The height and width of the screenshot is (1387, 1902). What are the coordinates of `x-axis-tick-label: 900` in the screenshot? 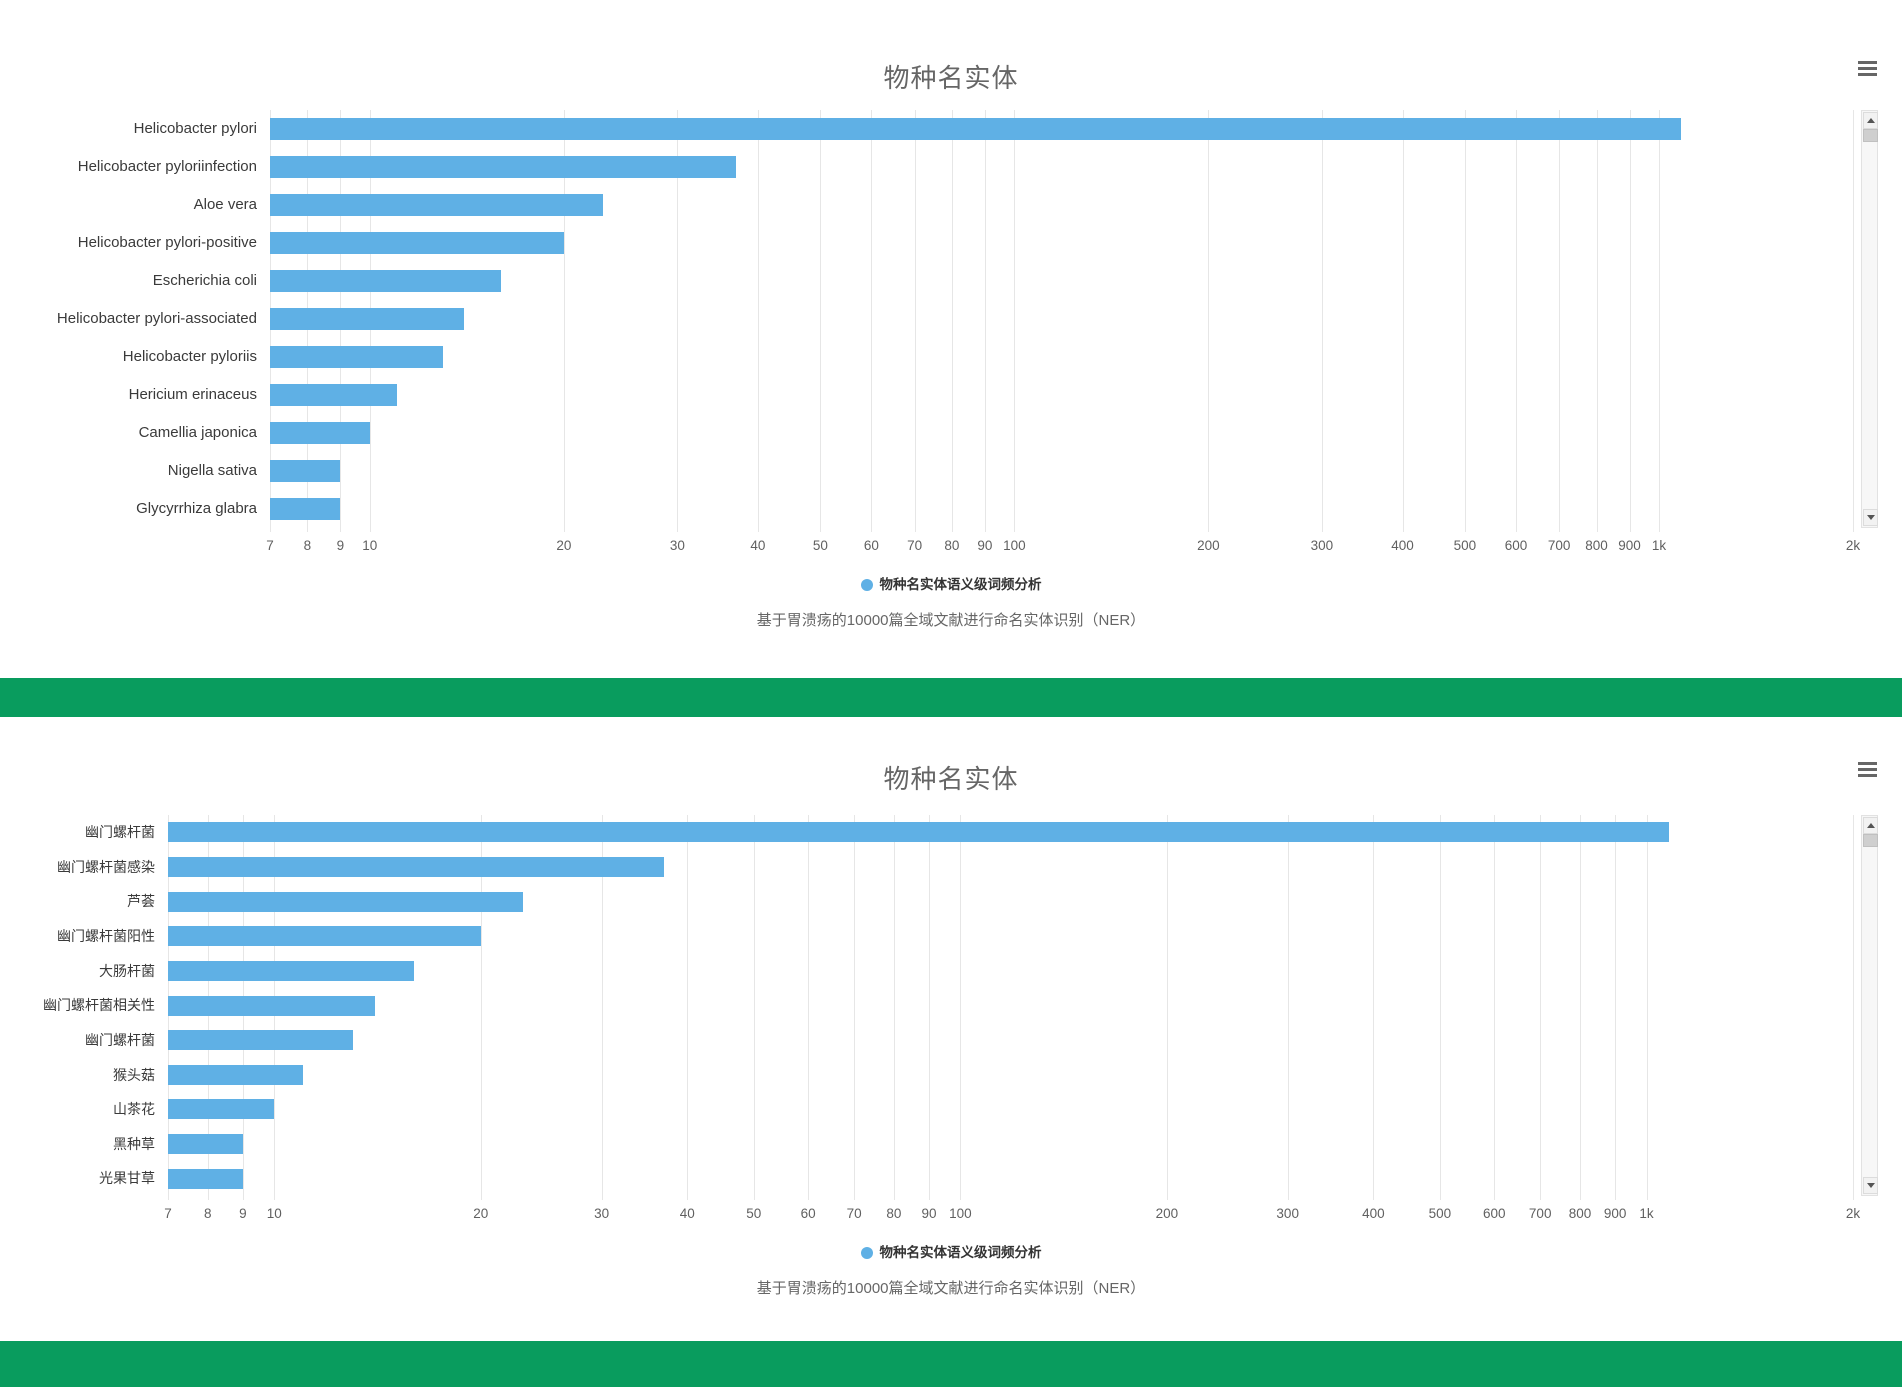 It's located at (1629, 545).